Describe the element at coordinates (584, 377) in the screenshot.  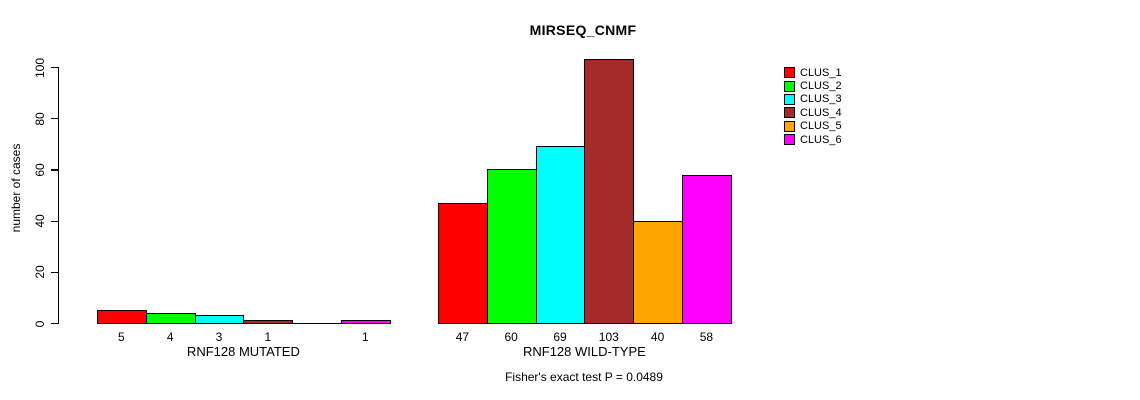
I see `fisher-test-annotation: Fisher's exact test P = 0.0489` at that location.